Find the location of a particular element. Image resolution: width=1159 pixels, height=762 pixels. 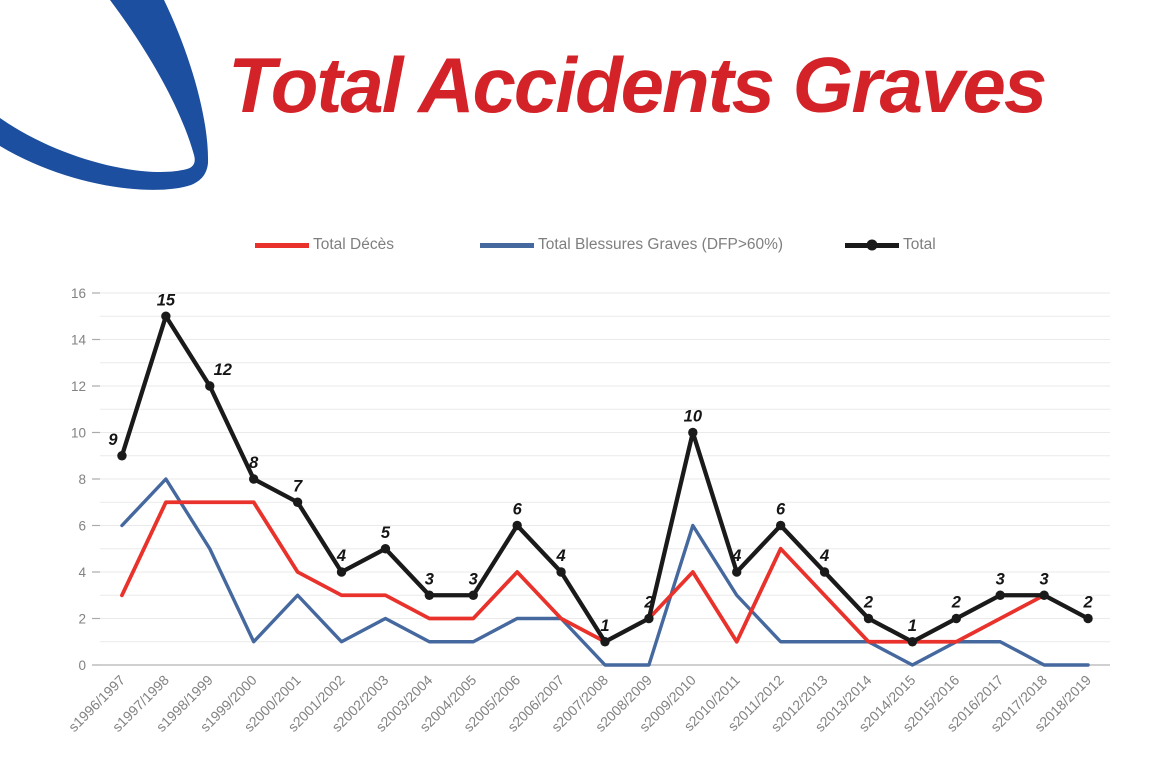

y-axis-label: 16 is located at coordinates (78, 293).